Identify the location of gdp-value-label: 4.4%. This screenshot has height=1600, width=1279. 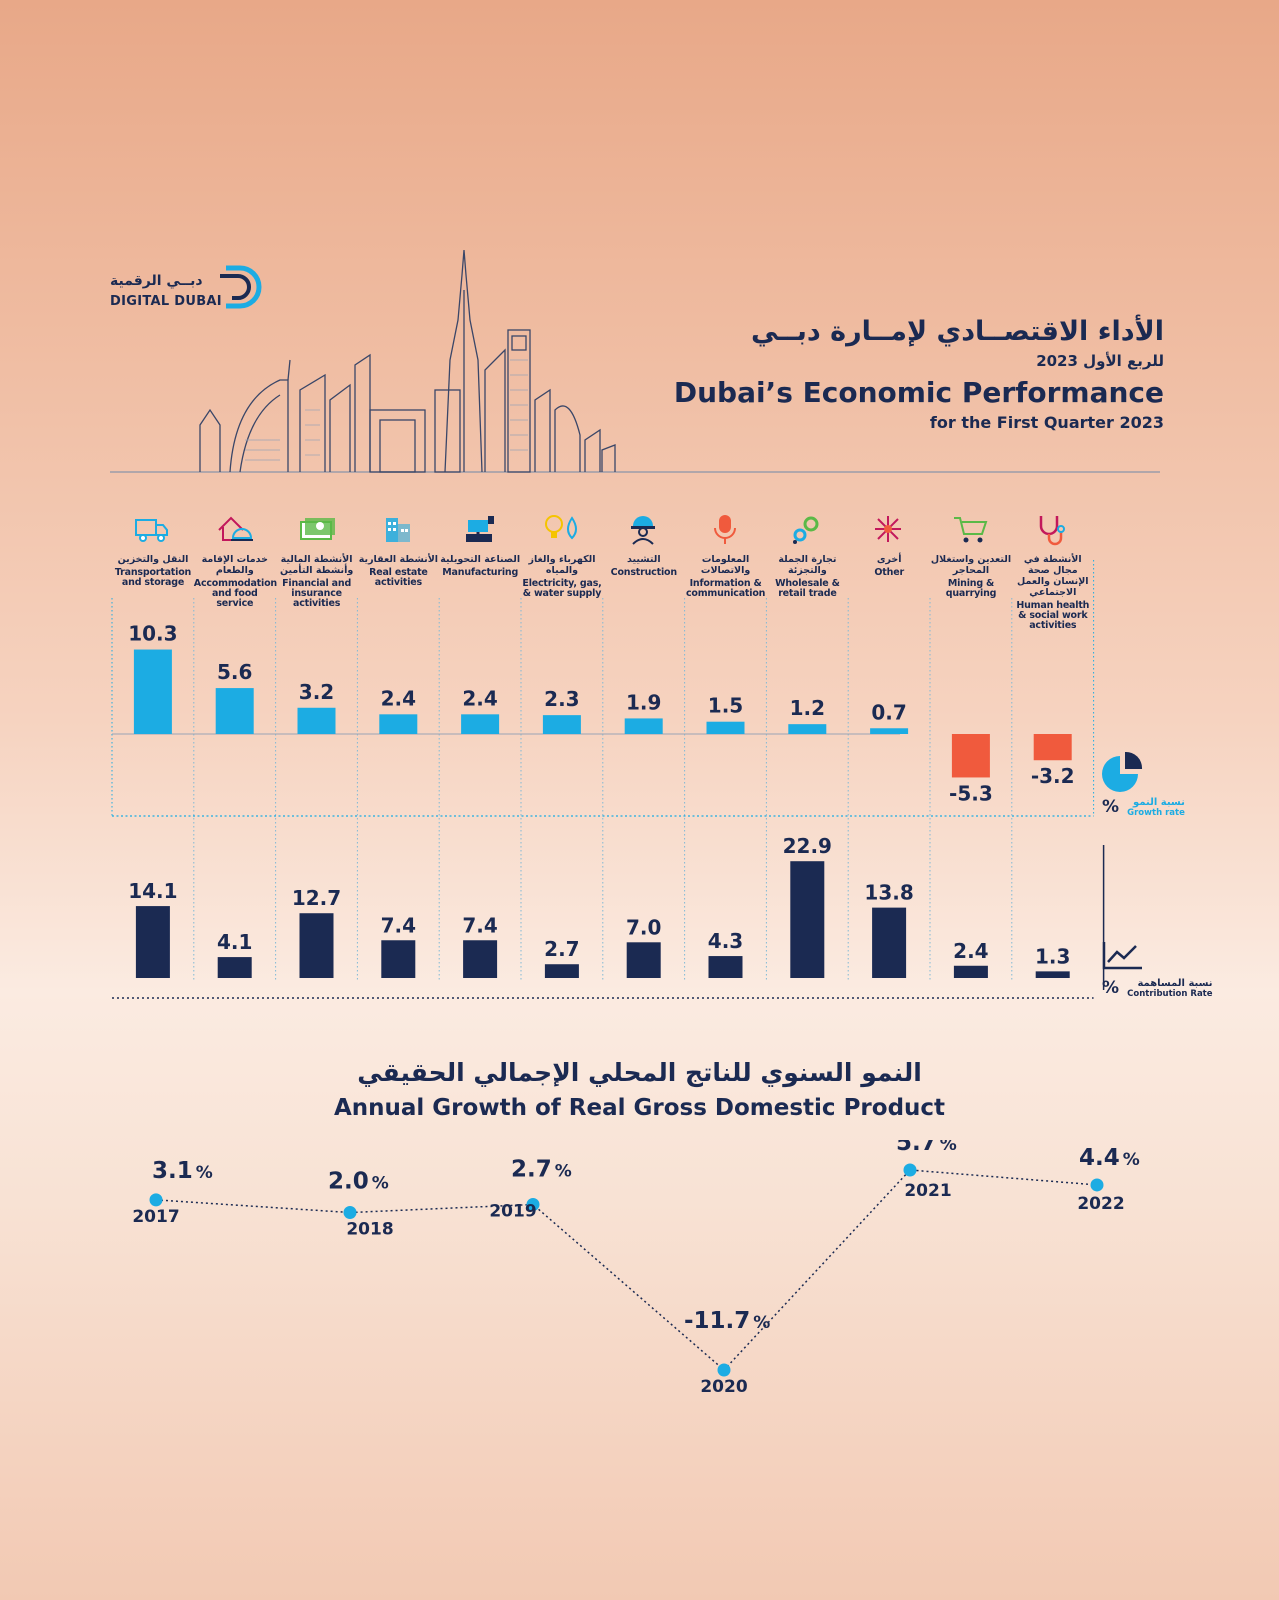
(1109, 1158).